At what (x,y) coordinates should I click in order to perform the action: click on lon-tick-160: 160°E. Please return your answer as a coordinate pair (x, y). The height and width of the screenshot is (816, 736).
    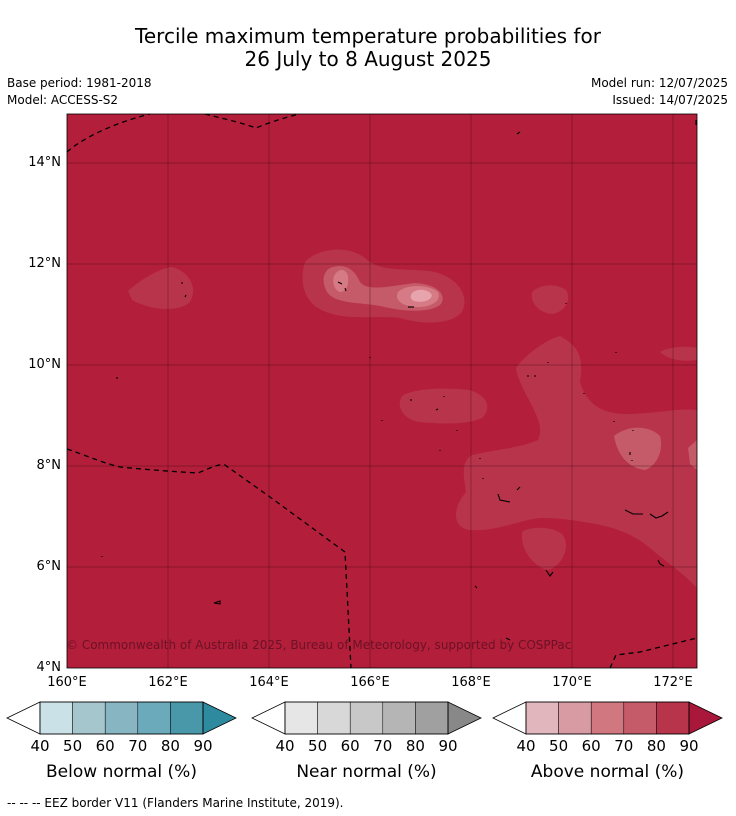
    Looking at the image, I should click on (67, 682).